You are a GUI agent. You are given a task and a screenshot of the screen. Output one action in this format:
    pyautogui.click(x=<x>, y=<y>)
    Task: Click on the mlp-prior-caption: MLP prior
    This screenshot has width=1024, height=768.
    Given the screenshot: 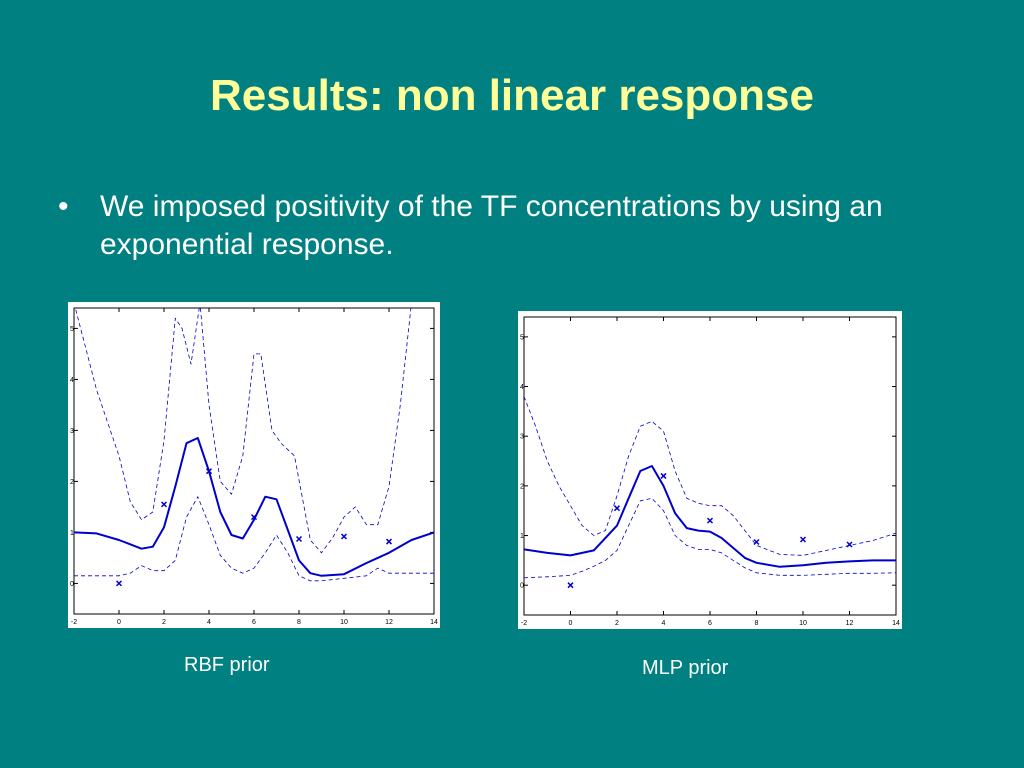 What is the action you would take?
    pyautogui.click(x=685, y=668)
    